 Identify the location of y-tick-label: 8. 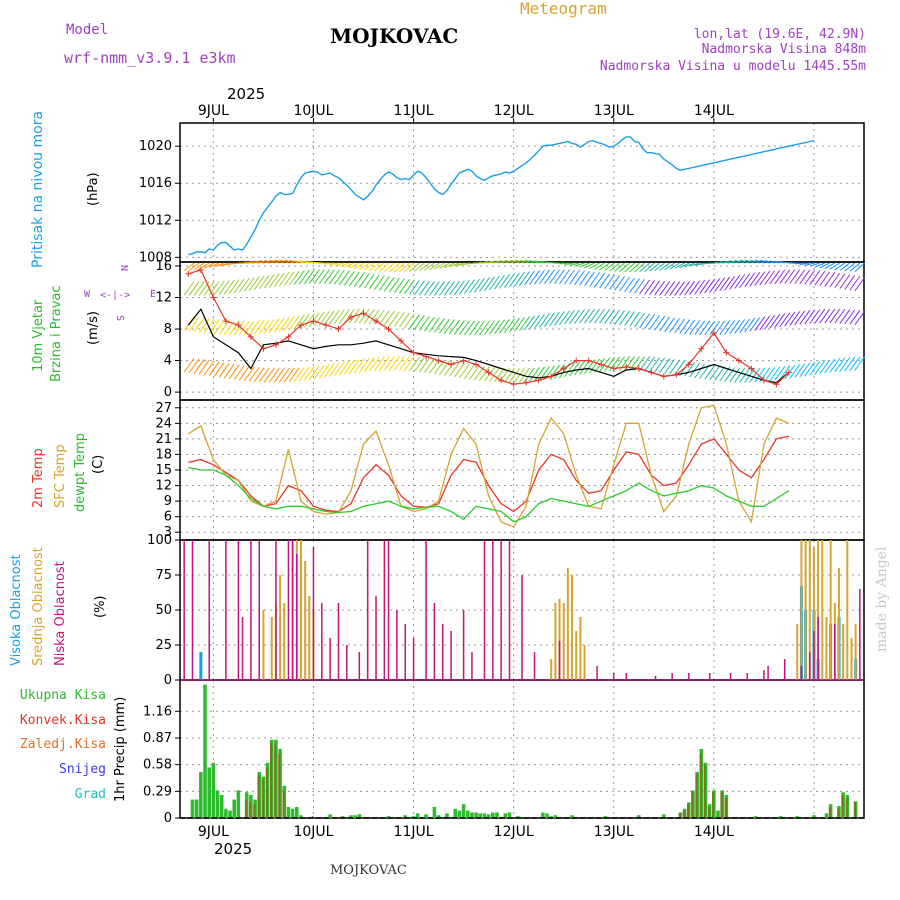
(168, 329).